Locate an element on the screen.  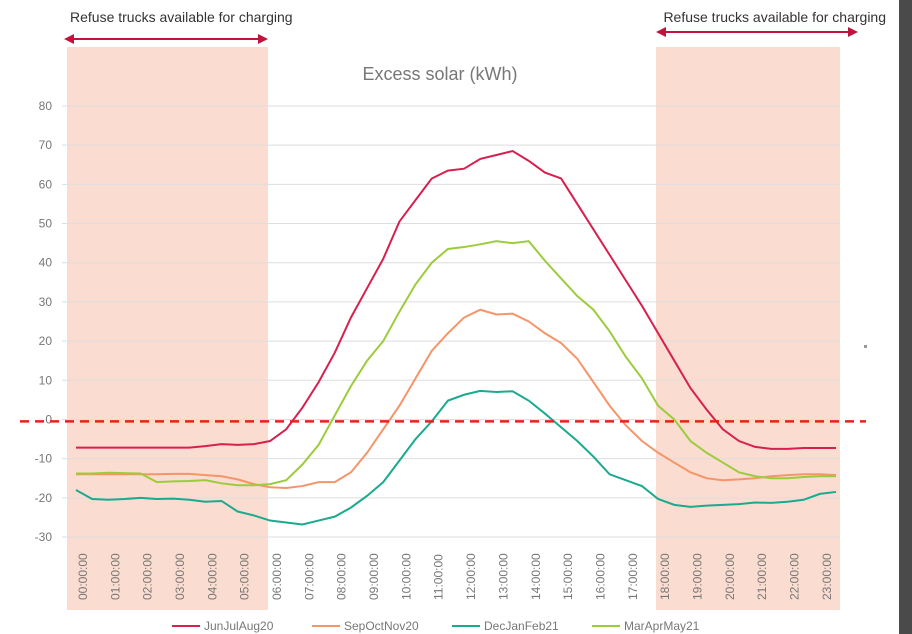
x-tick-label: 04:00:00 is located at coordinates (212, 576).